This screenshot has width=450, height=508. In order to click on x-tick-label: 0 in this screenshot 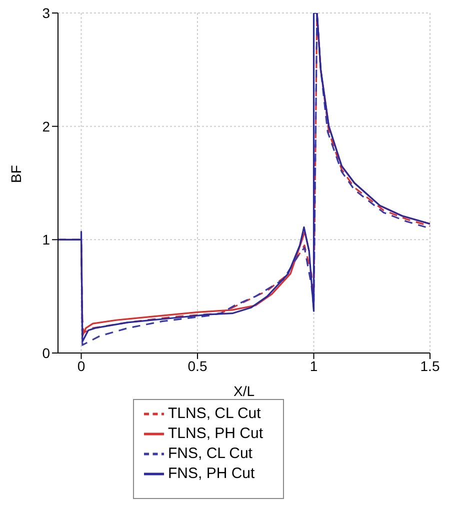, I will do `click(81, 366)`.